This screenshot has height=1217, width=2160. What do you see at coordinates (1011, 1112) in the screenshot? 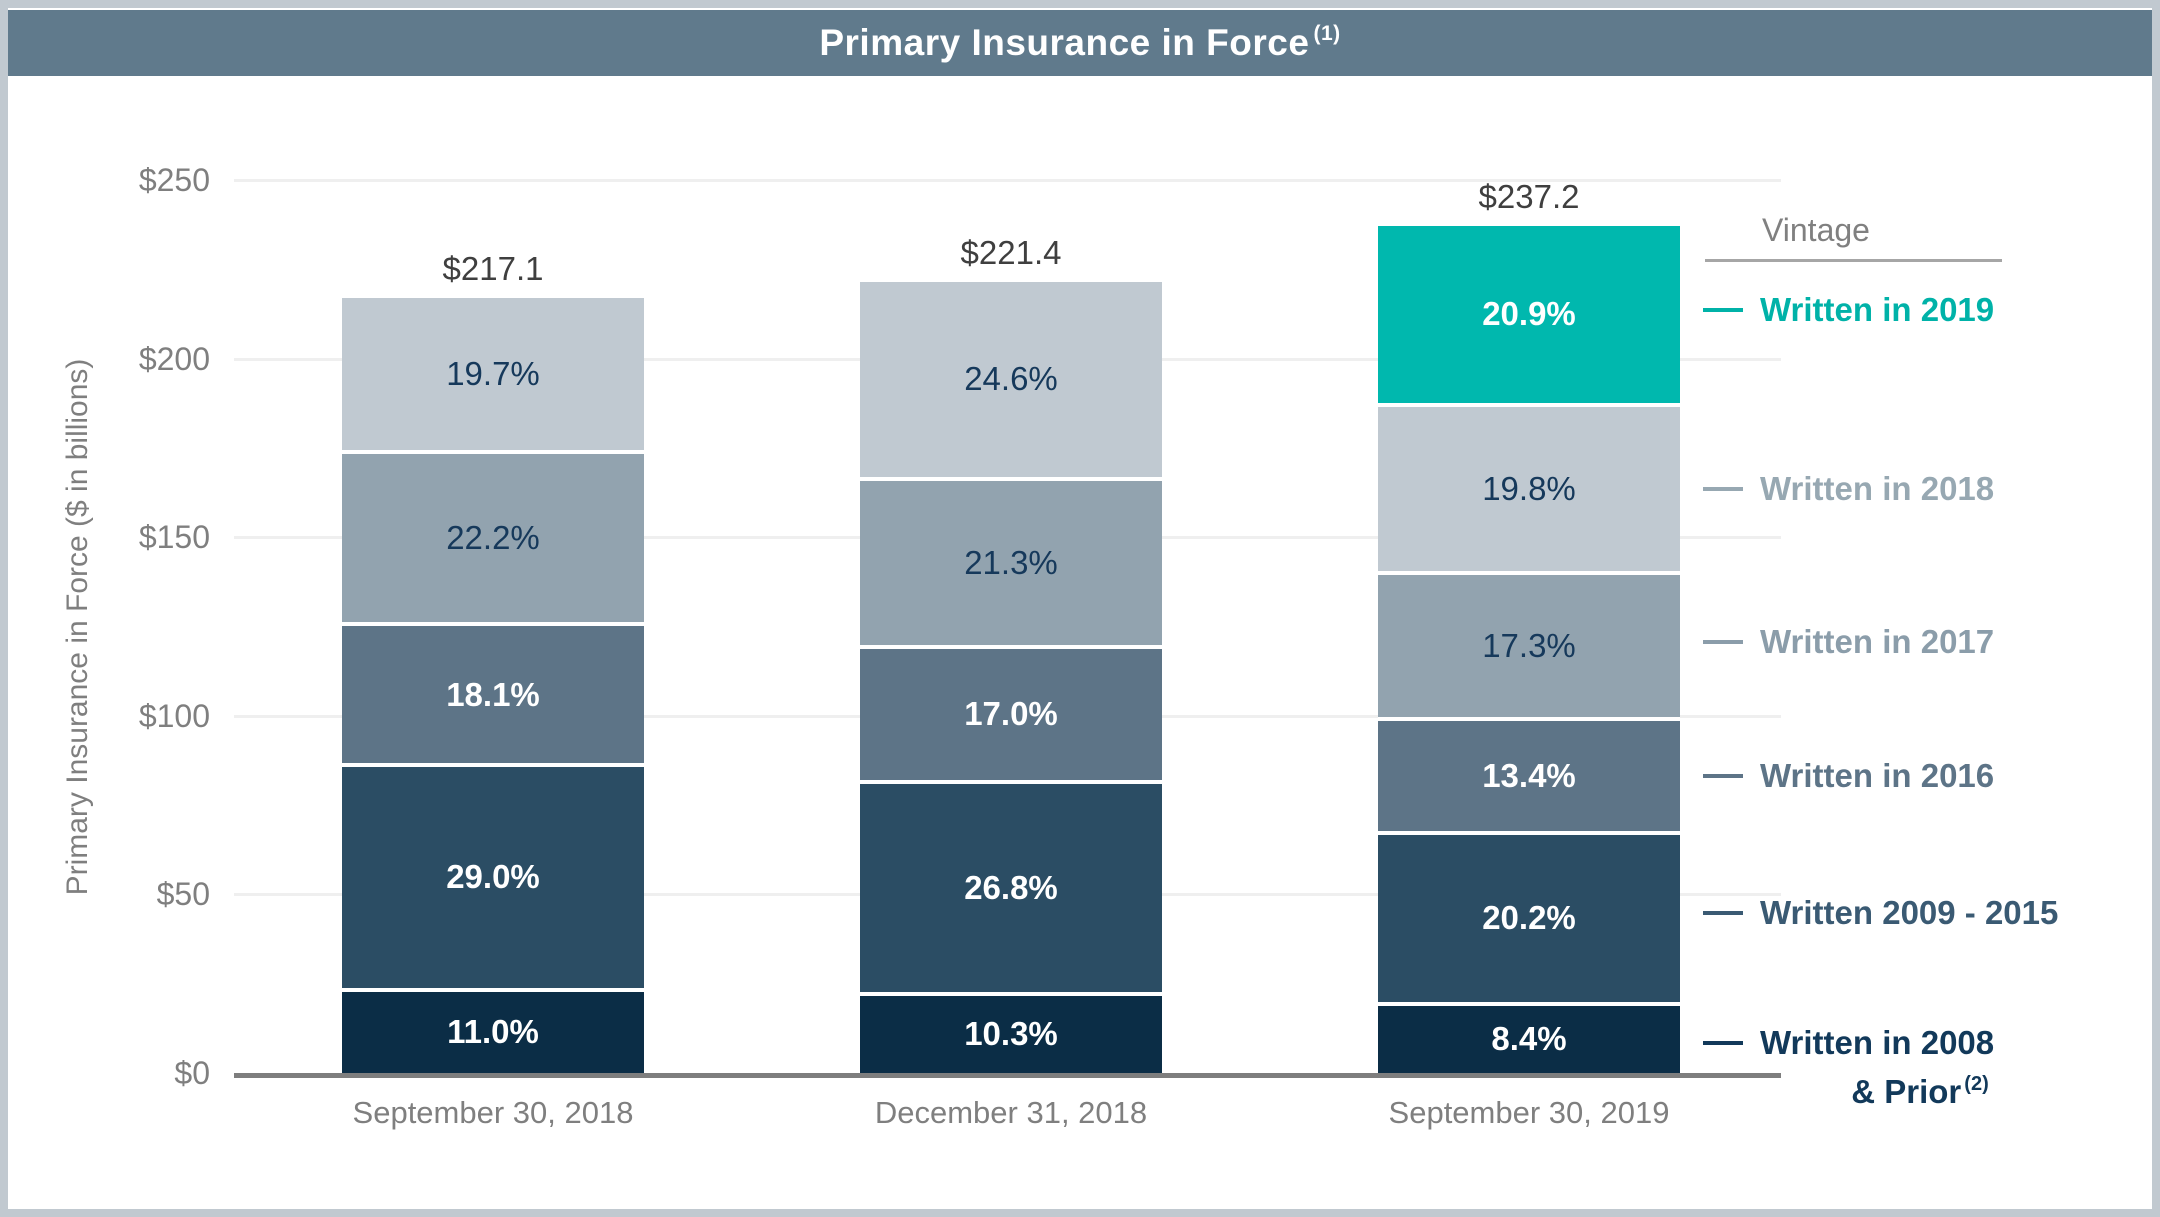
I see `x-axis-label: December 31, 2018` at bounding box center [1011, 1112].